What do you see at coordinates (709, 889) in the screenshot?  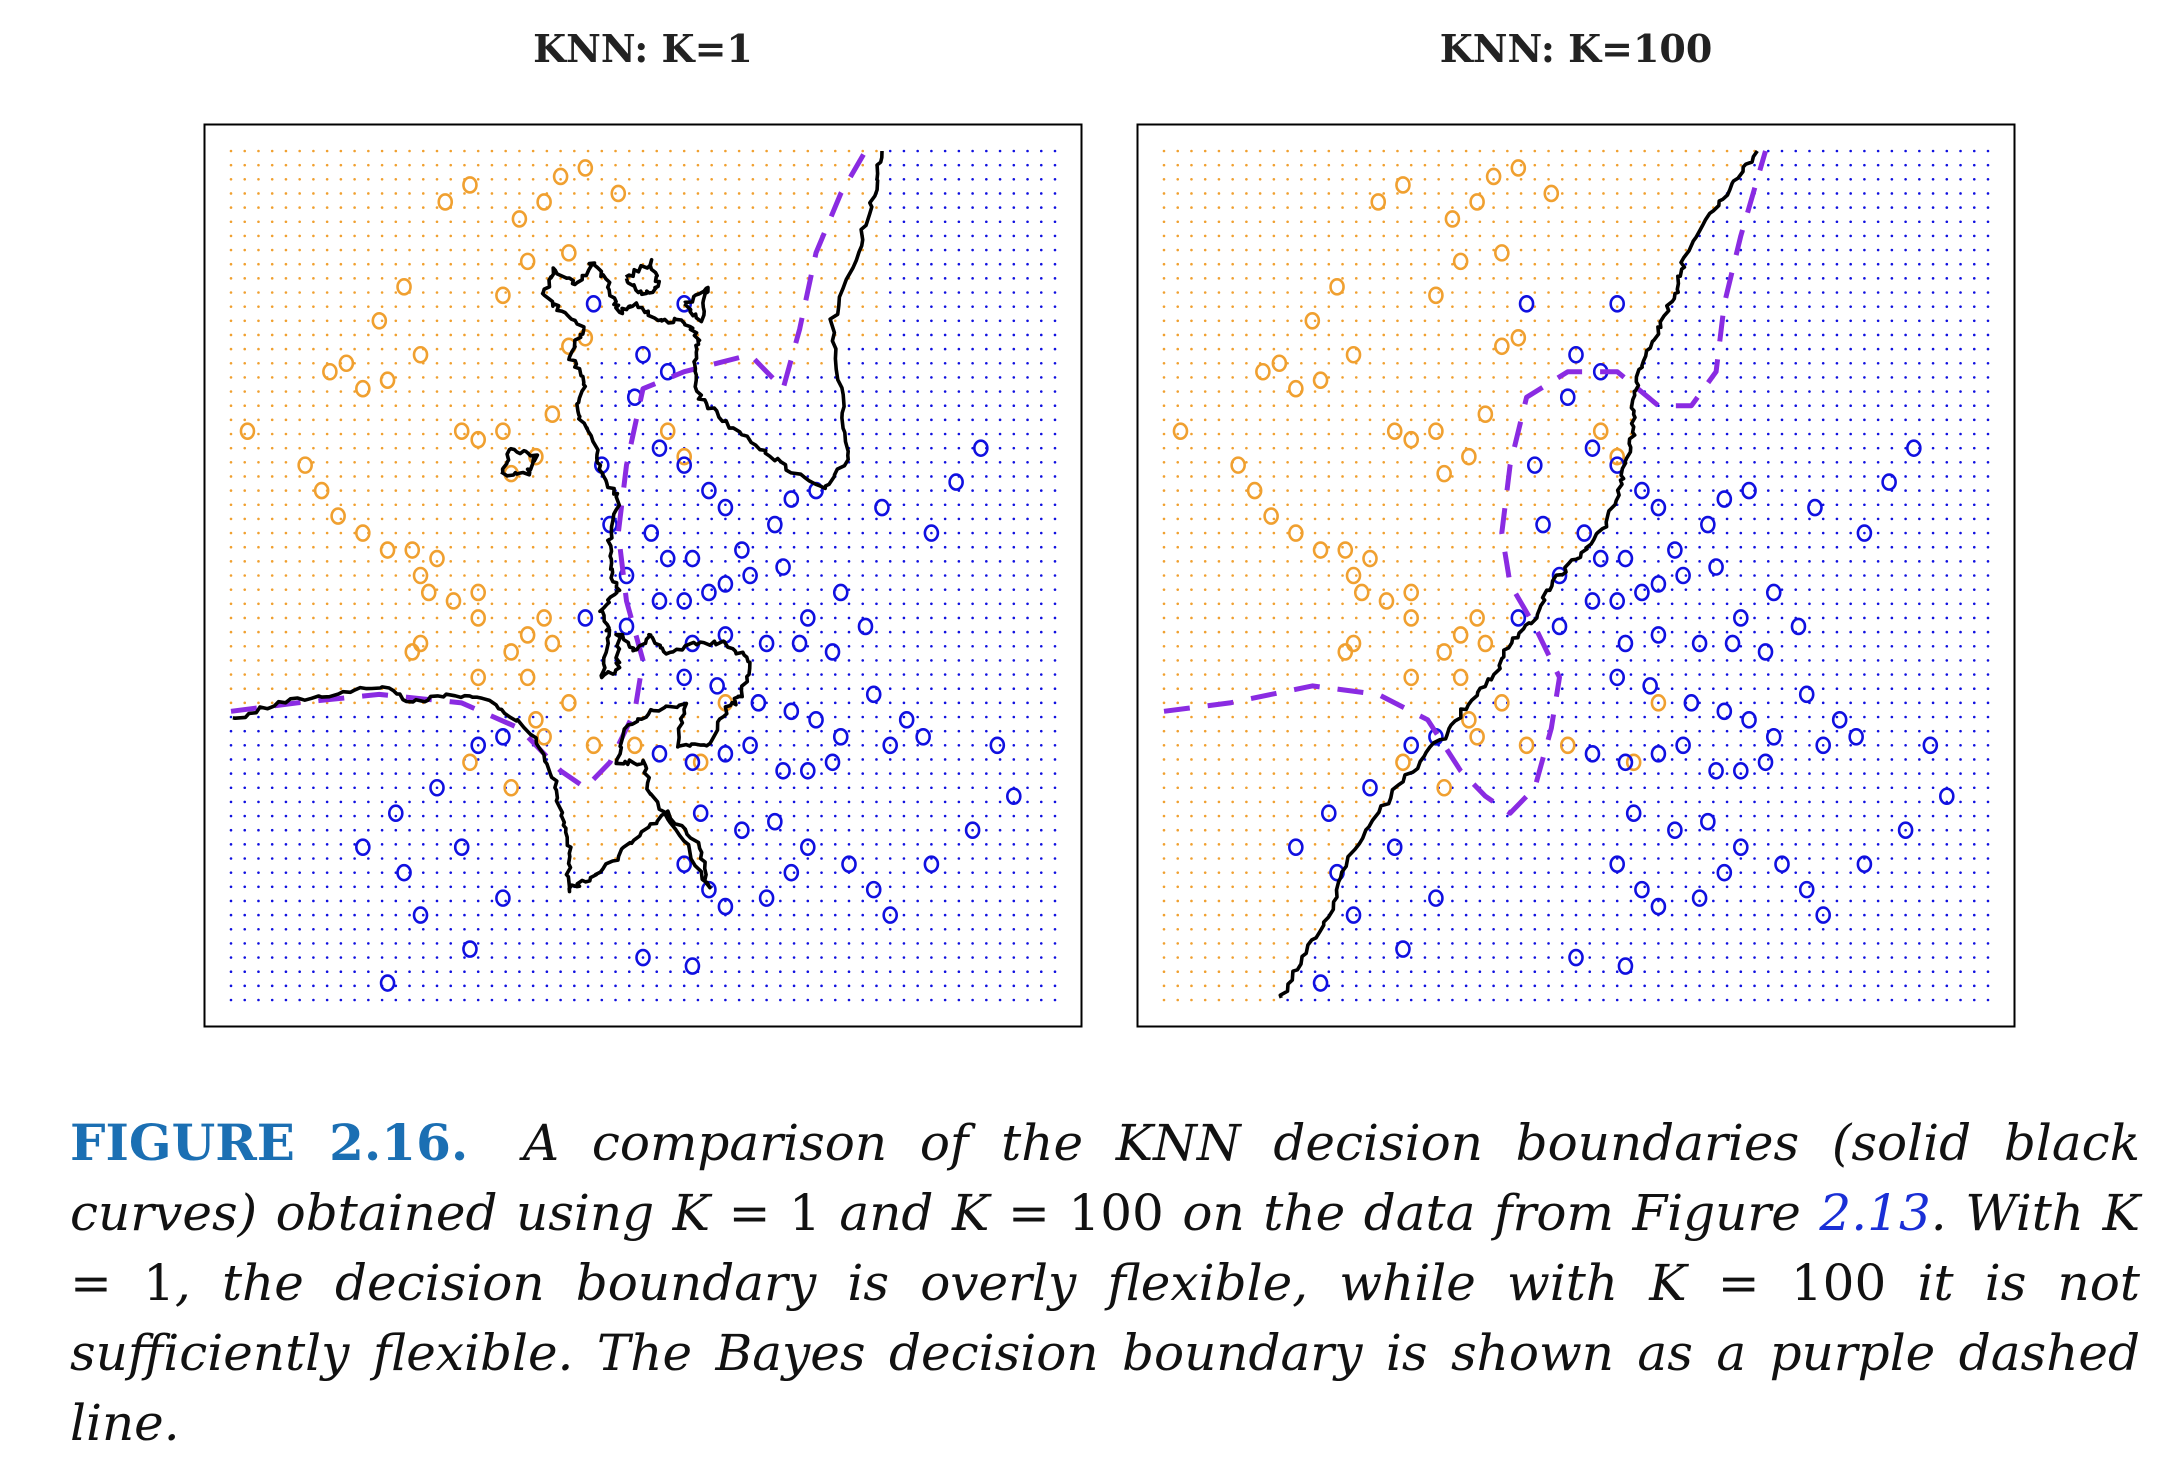 I see `data-point-blue` at bounding box center [709, 889].